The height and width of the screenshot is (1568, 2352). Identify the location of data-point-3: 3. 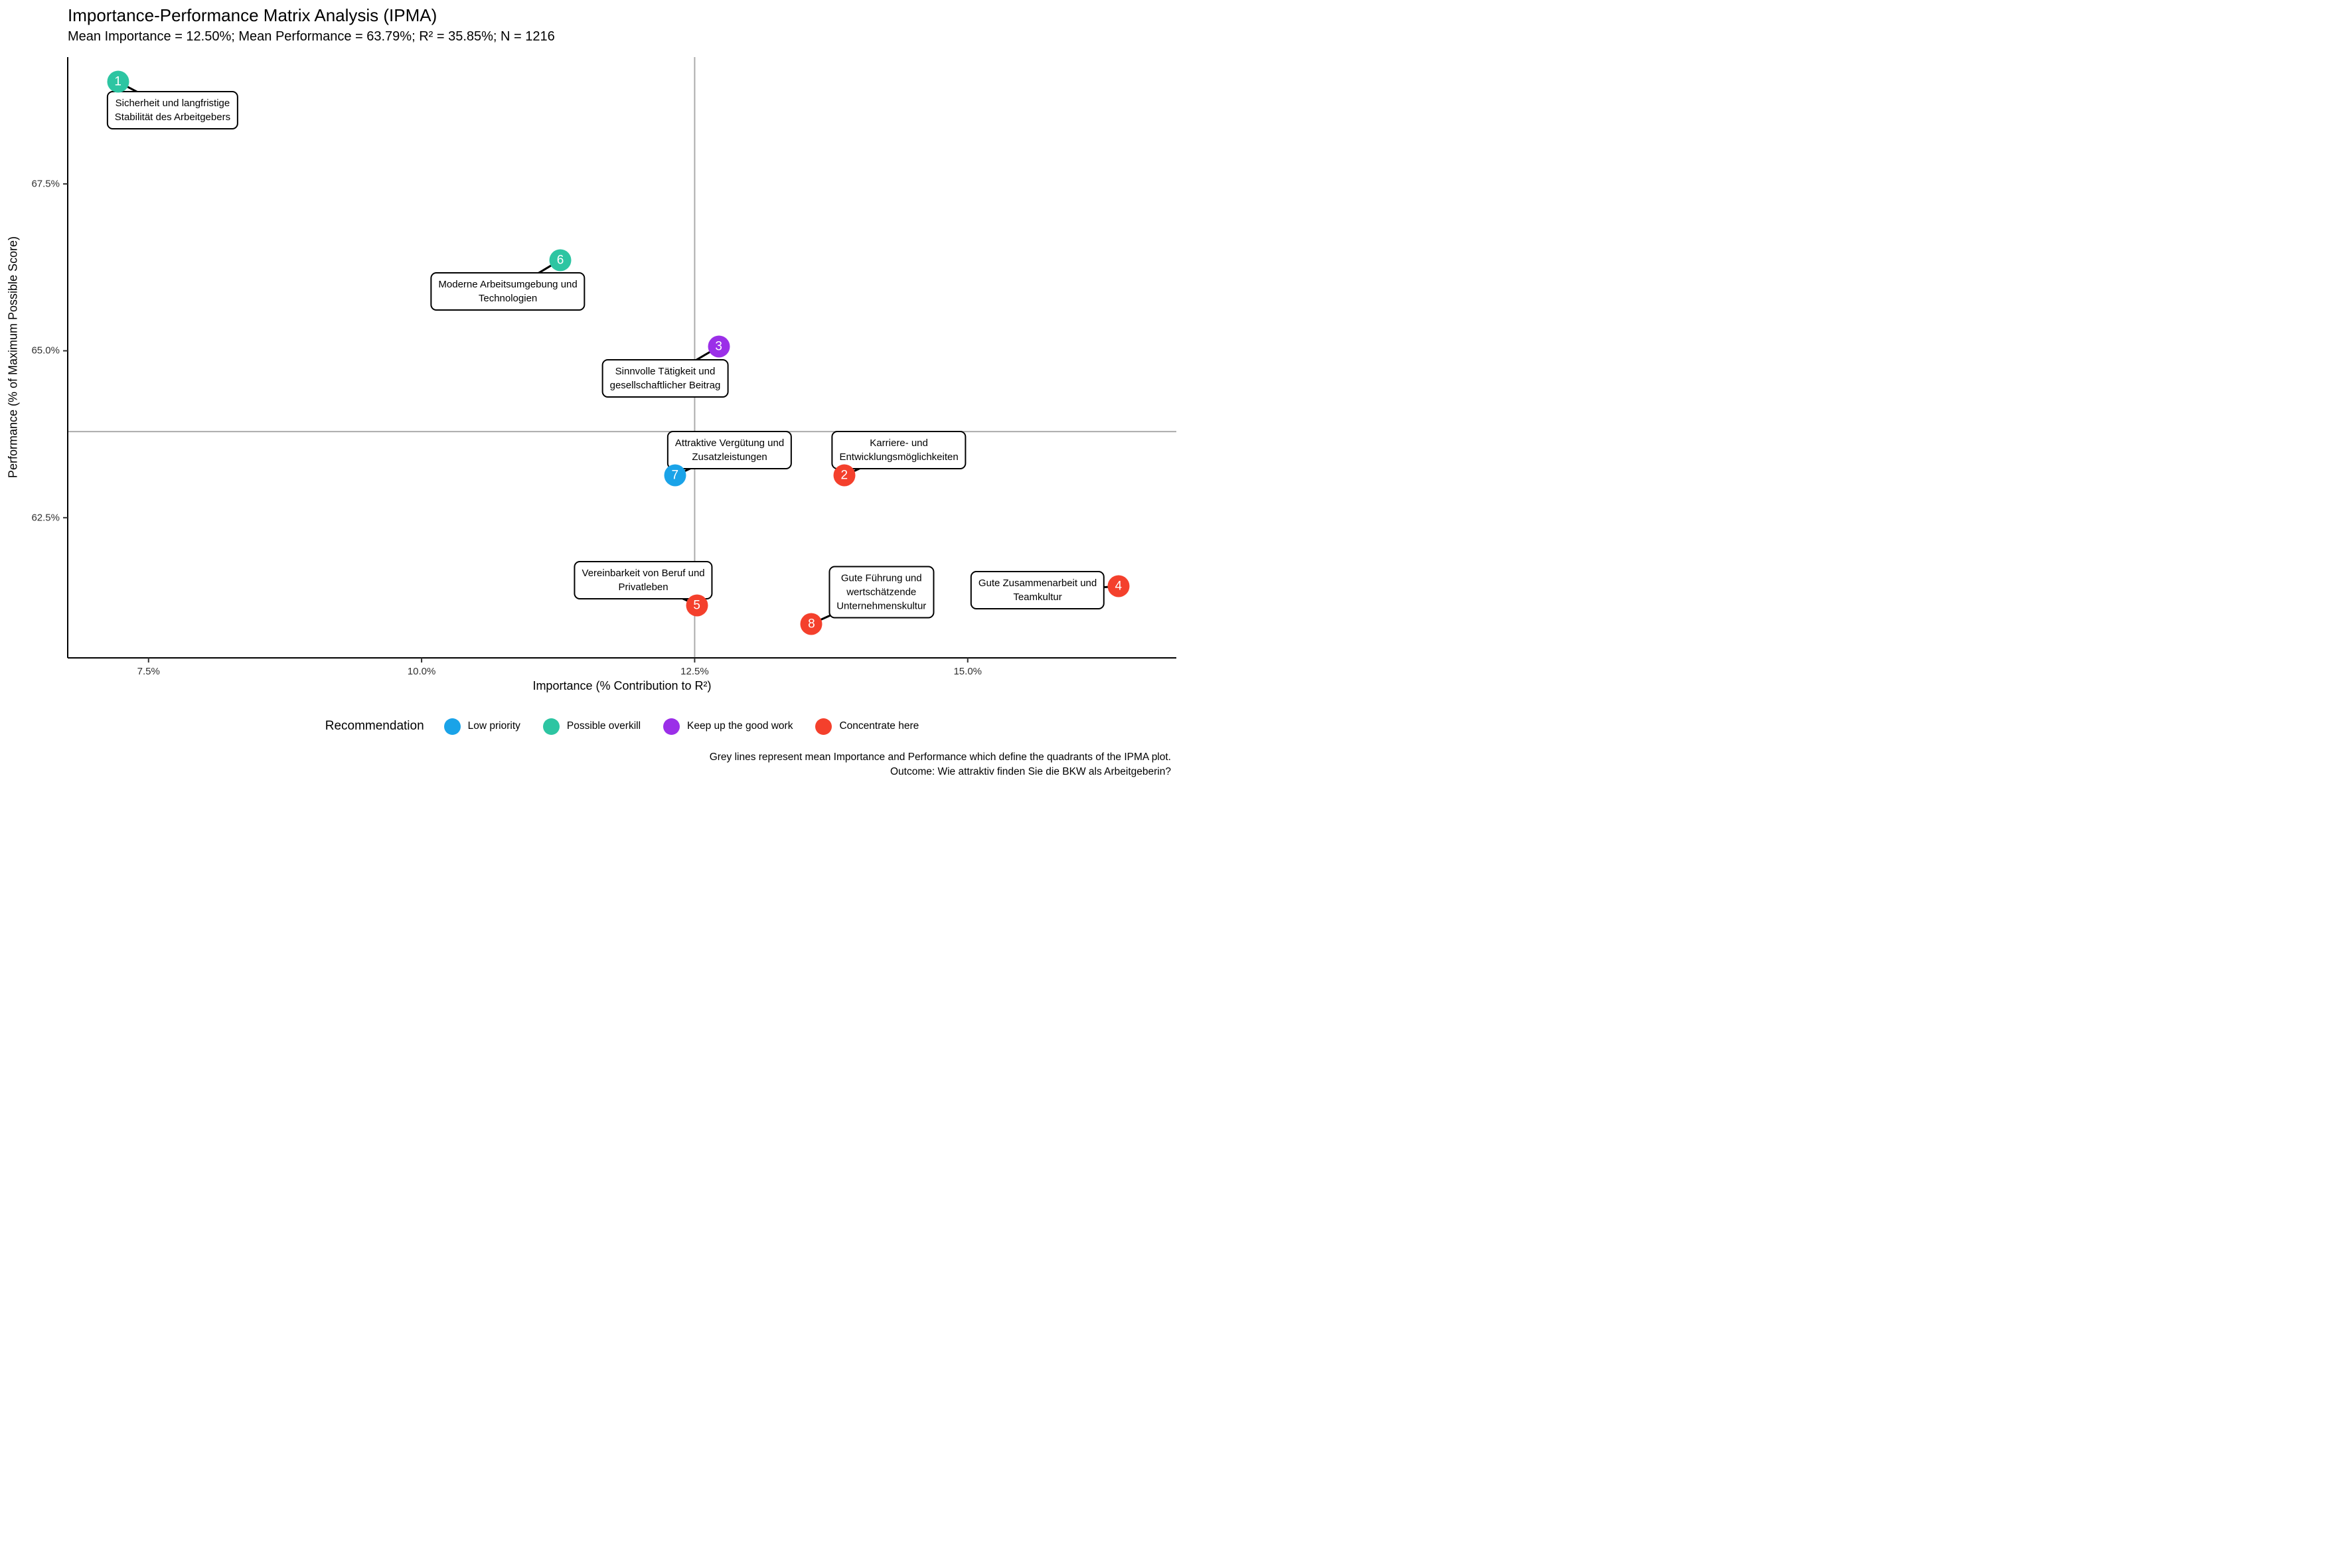
(719, 346).